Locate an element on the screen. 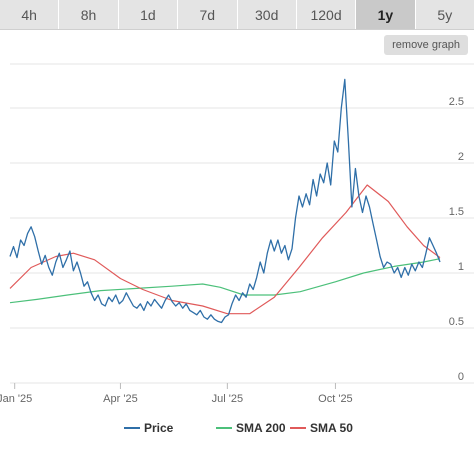 The image size is (474, 455). legend-label: Price is located at coordinates (159, 428).